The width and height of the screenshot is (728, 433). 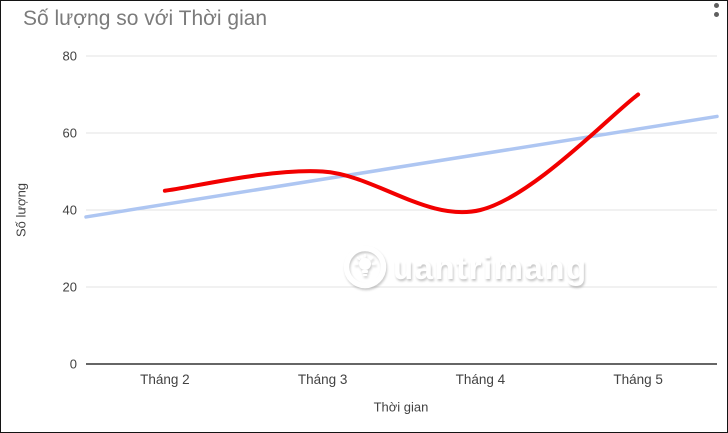 I want to click on x-axis-title: Thời gian, so click(x=401, y=407).